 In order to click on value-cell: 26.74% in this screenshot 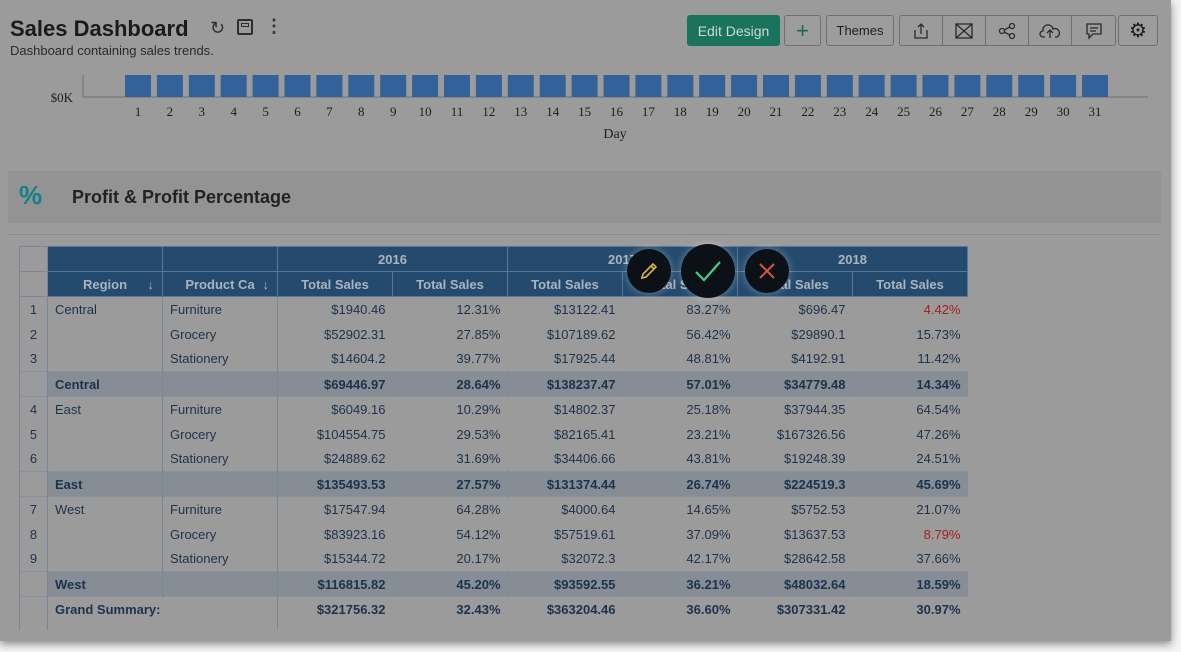, I will do `click(680, 484)`.